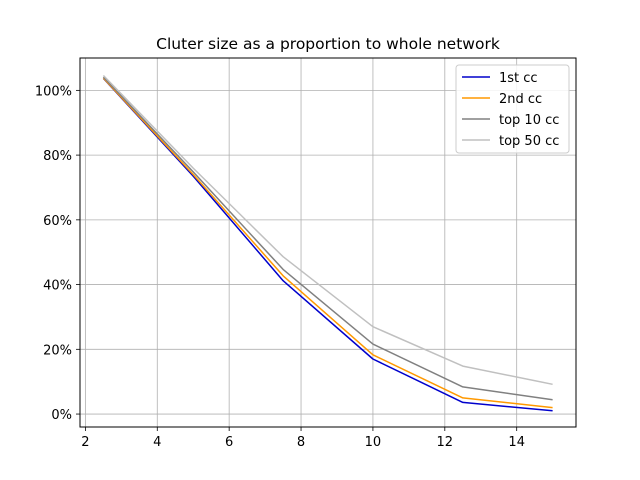 The image size is (640, 480). I want to click on x-axis: 2 4 6 8 10 12 14, so click(303, 438).